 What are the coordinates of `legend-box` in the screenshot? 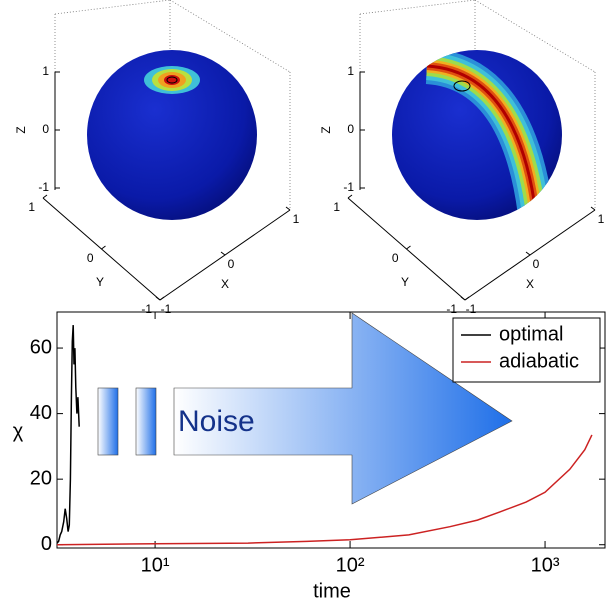 It's located at (526, 350).